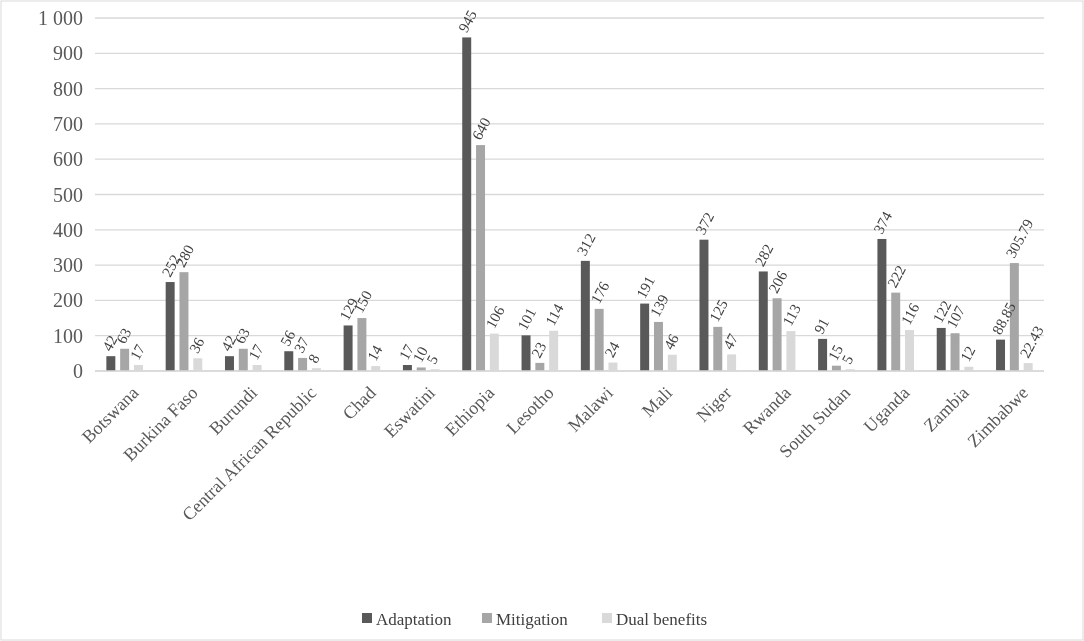 This screenshot has width=1084, height=641. What do you see at coordinates (495, 317) in the screenshot?
I see `data-label: 106` at bounding box center [495, 317].